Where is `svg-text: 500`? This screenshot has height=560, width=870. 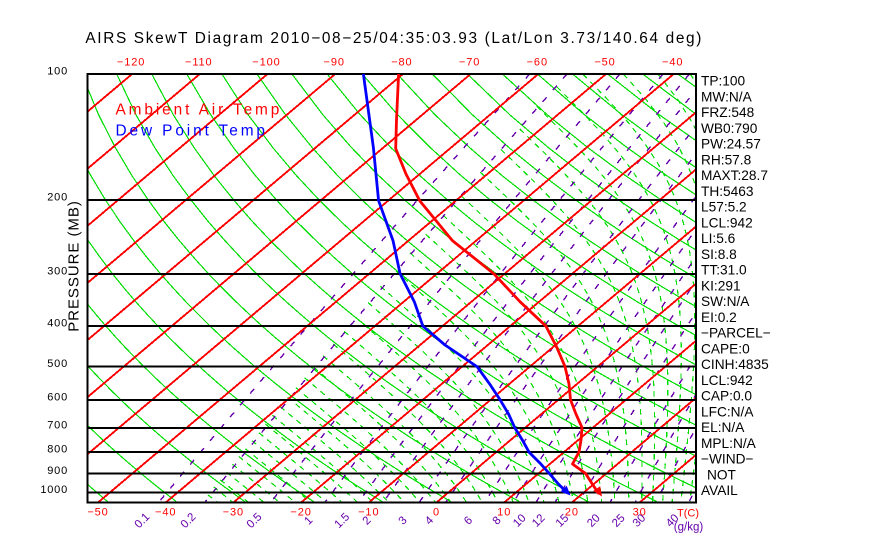 svg-text: 500 is located at coordinates (57, 364).